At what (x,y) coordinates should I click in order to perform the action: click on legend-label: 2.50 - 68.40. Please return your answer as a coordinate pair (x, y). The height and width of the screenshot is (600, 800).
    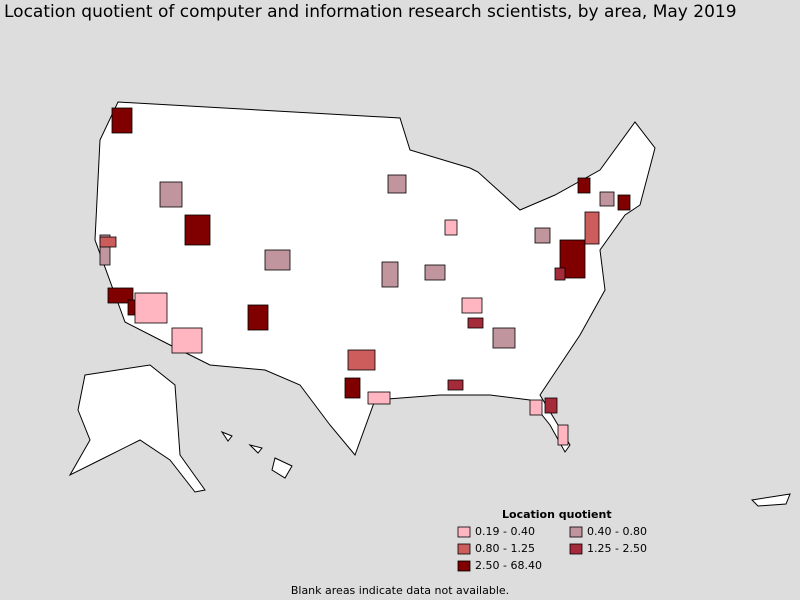
    Looking at the image, I should click on (508, 565).